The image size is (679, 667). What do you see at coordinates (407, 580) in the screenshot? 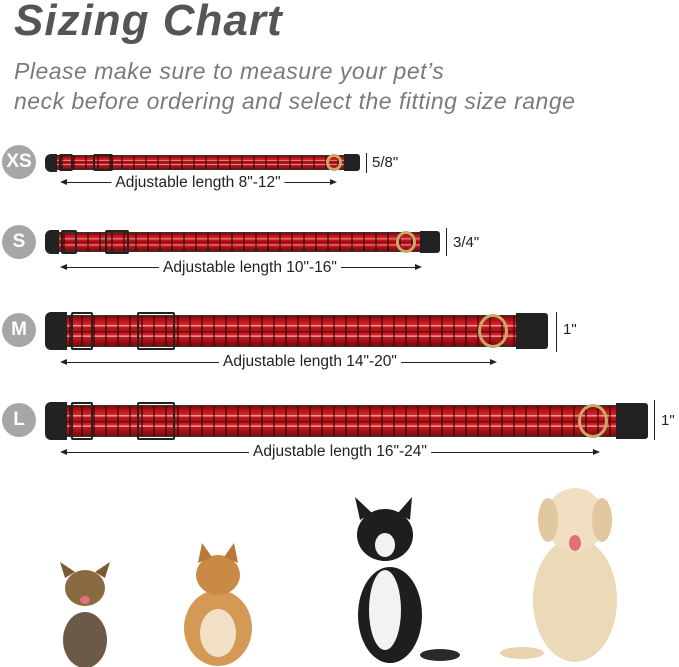
I see `border-collie-dog-image` at bounding box center [407, 580].